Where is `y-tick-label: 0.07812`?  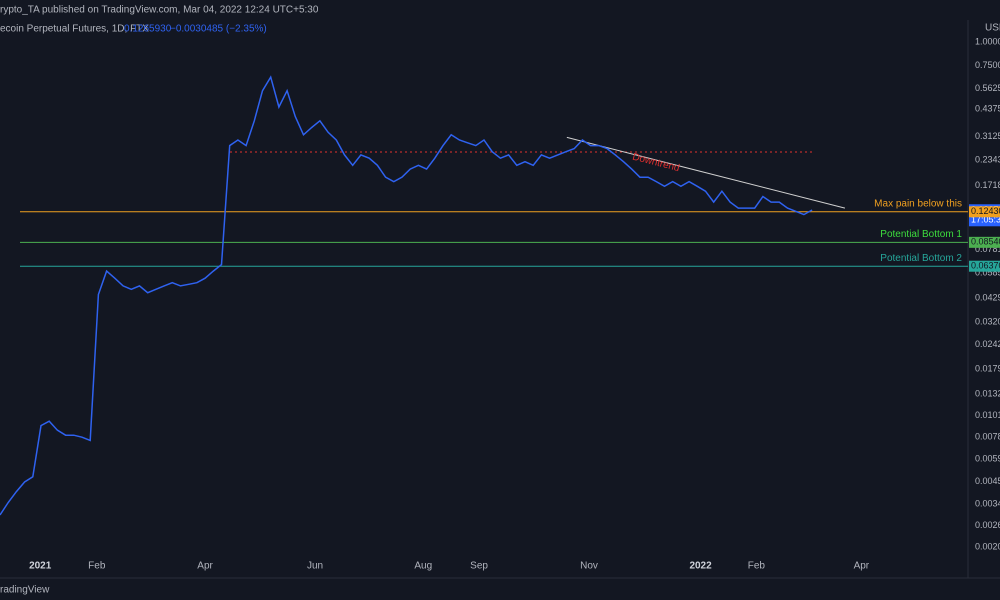 y-tick-label: 0.07812 is located at coordinates (987, 249).